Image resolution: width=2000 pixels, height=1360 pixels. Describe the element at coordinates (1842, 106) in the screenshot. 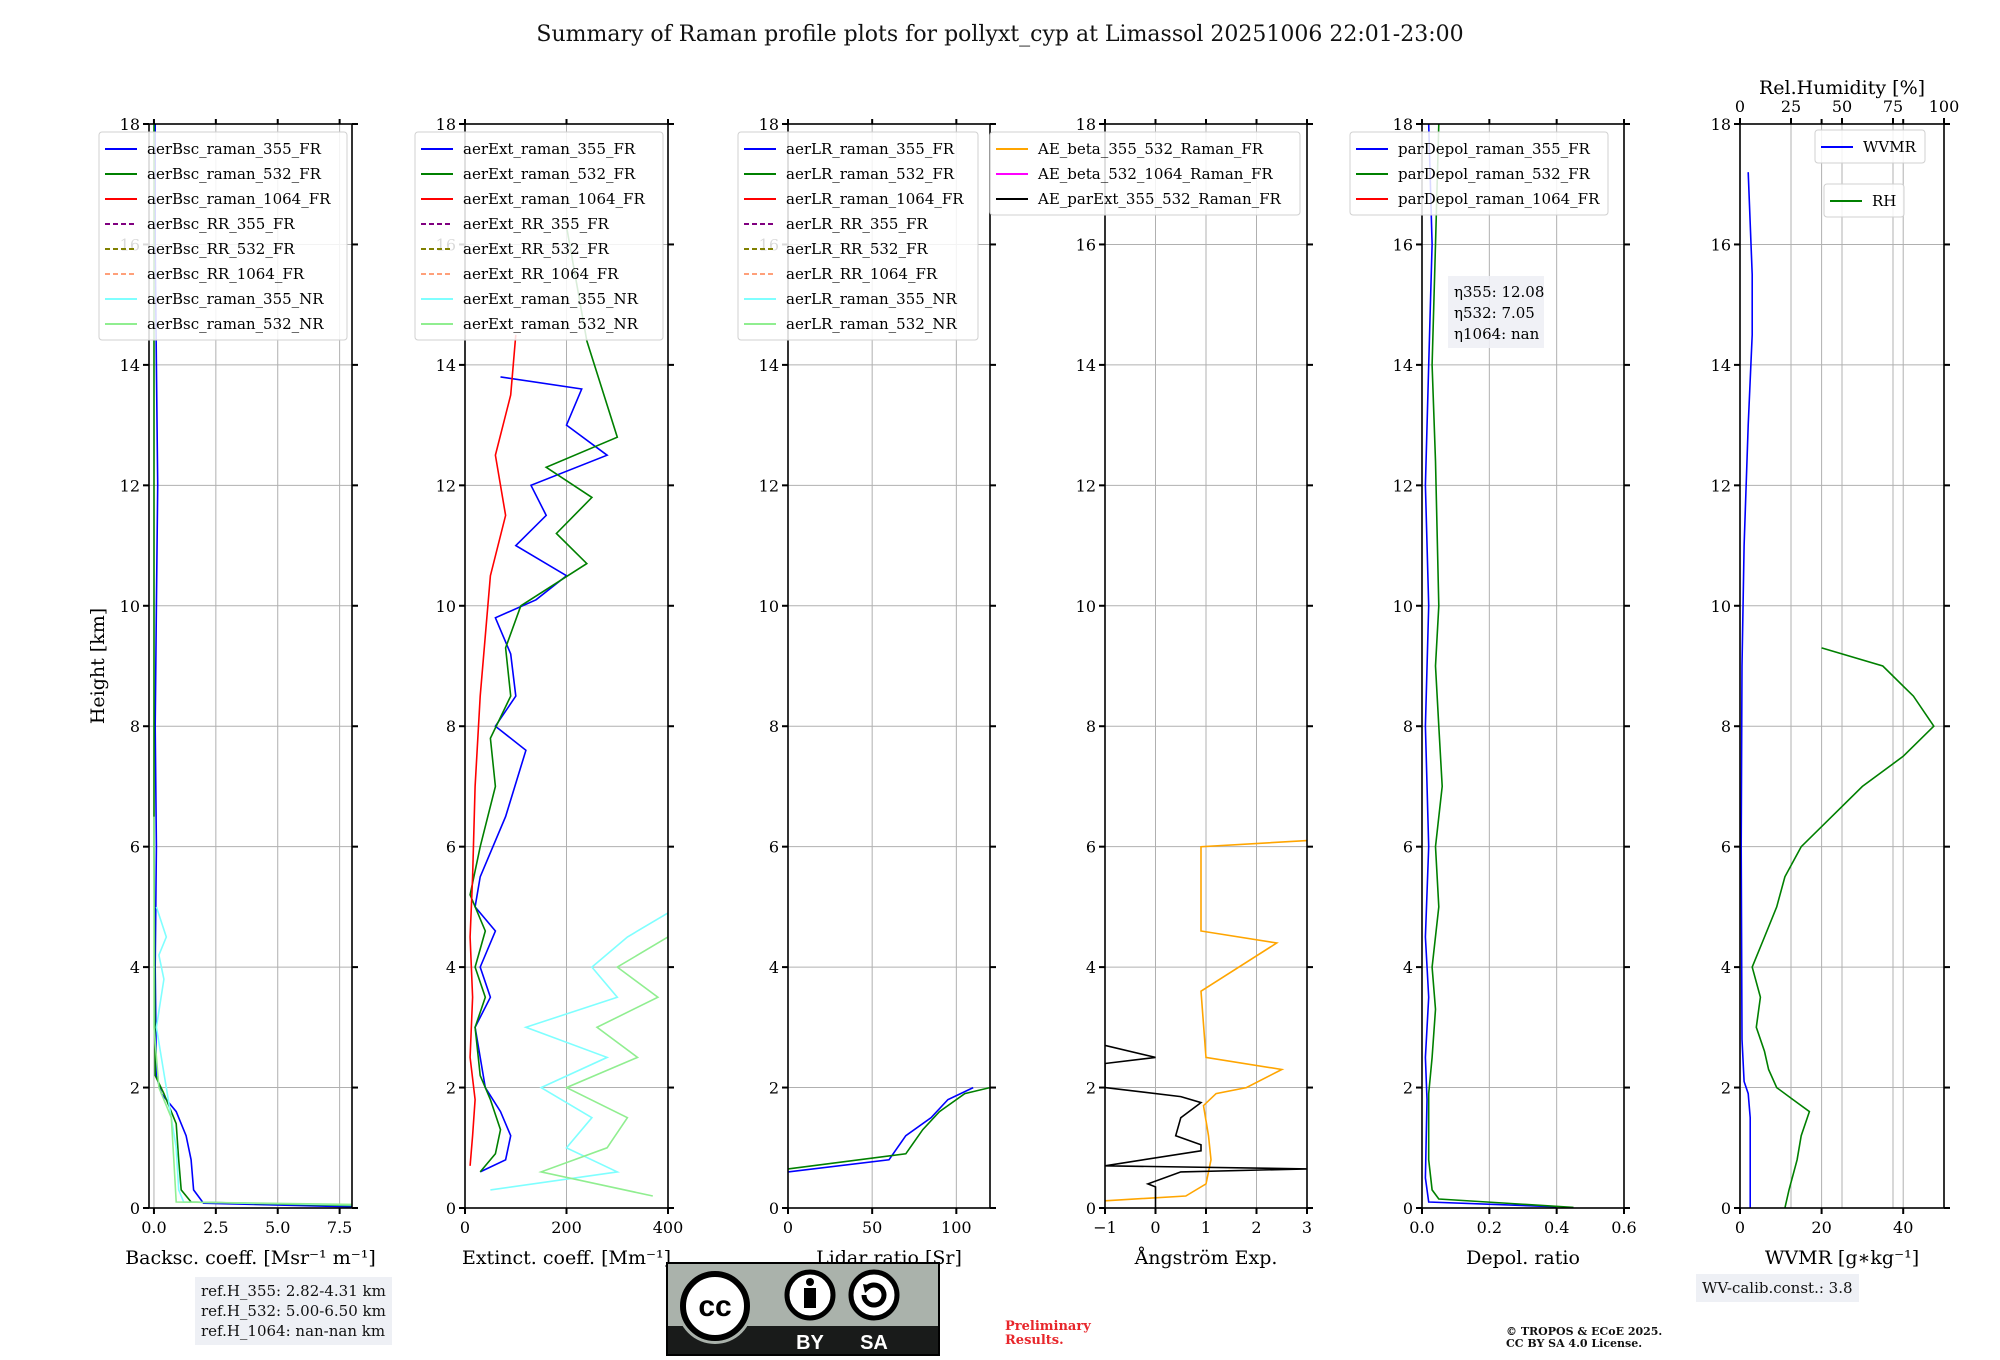

I see `x2-tick-label: 50` at that location.